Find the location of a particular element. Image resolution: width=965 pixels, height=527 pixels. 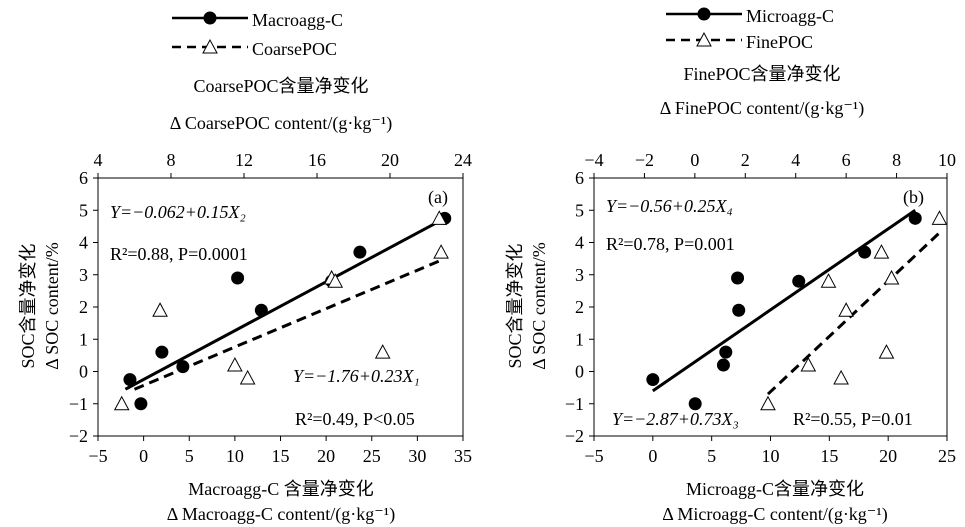

microagg-c-fit-line is located at coordinates (784, 301).